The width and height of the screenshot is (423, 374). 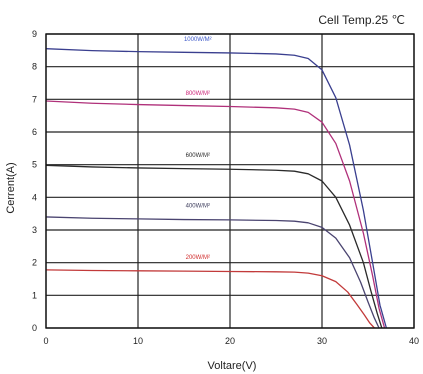 I want to click on y-tick-label-1: 1, so click(x=34, y=295).